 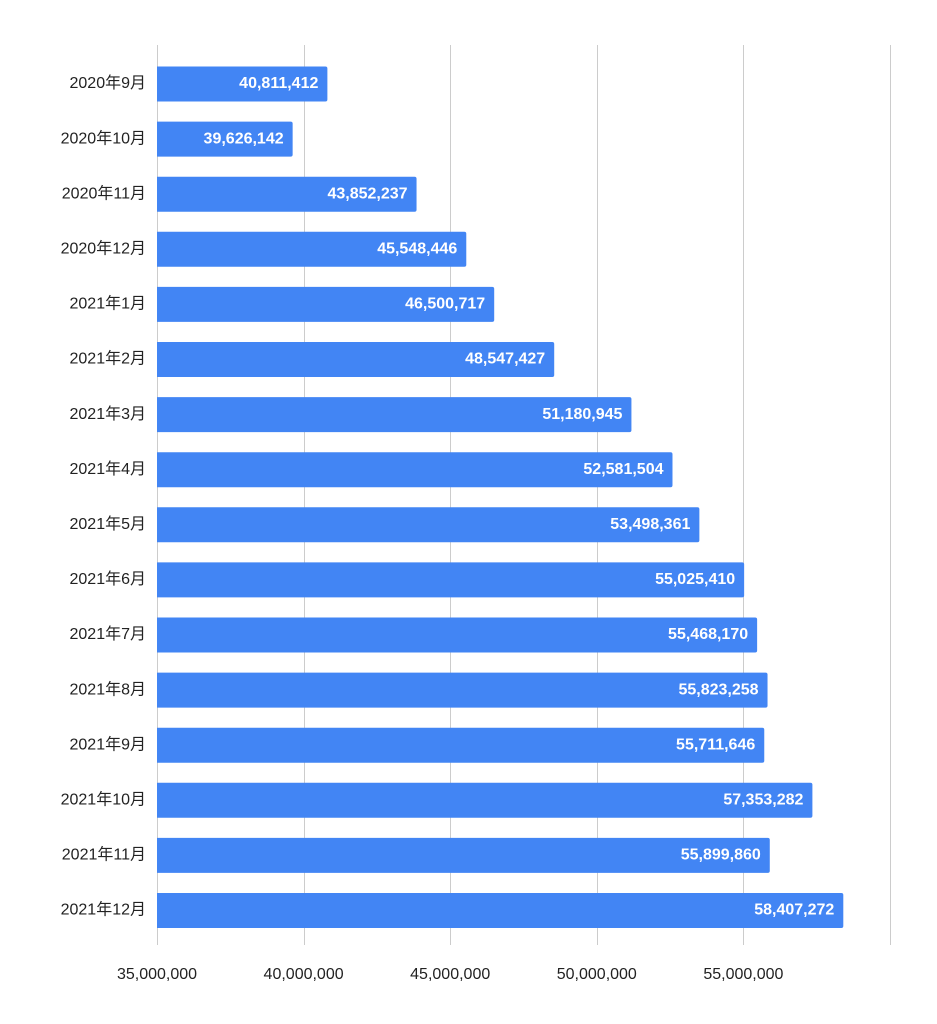 I want to click on category-label: 2021年5月, so click(x=108, y=524).